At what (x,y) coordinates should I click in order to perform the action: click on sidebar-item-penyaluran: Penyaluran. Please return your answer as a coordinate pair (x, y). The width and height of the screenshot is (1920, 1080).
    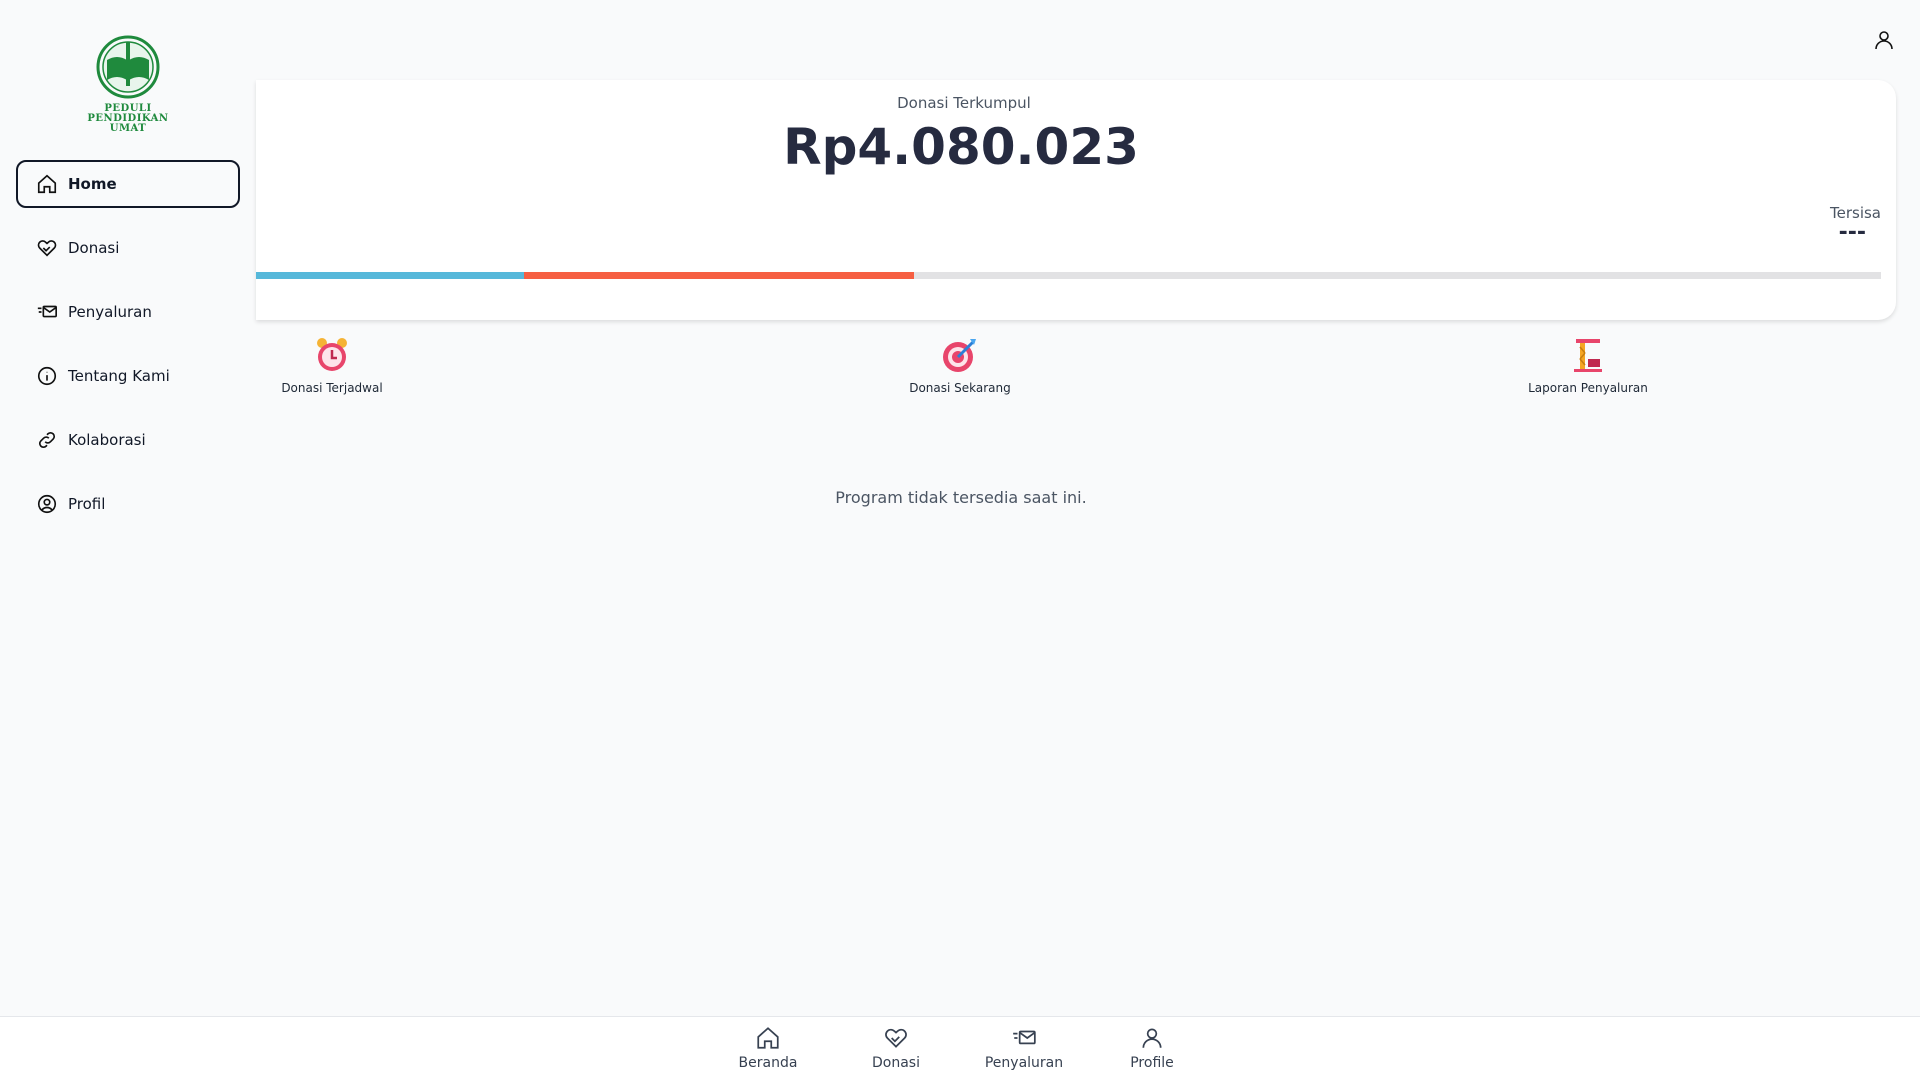
    Looking at the image, I should click on (128, 312).